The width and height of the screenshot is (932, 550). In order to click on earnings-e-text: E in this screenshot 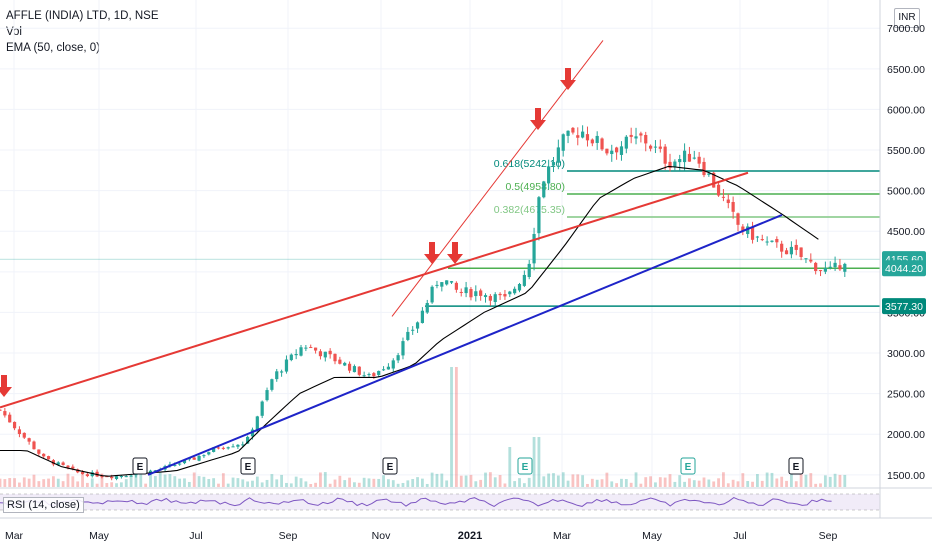, I will do `click(248, 467)`.